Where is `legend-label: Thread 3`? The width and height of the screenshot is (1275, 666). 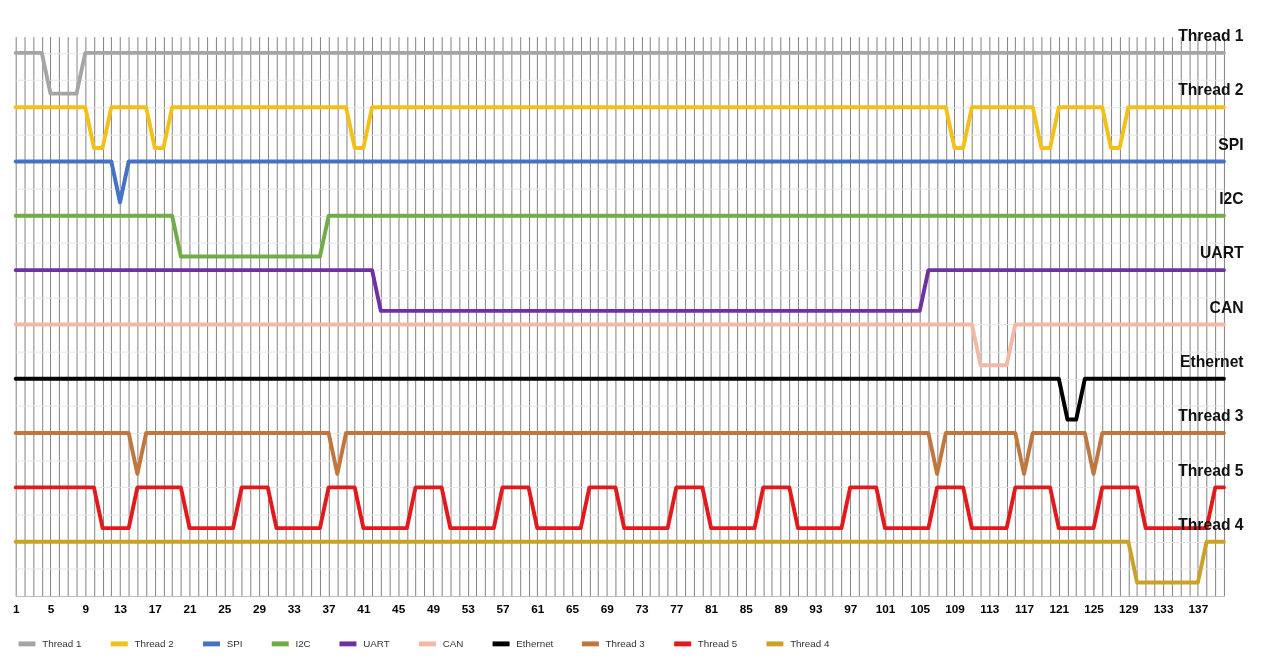 legend-label: Thread 3 is located at coordinates (625, 643).